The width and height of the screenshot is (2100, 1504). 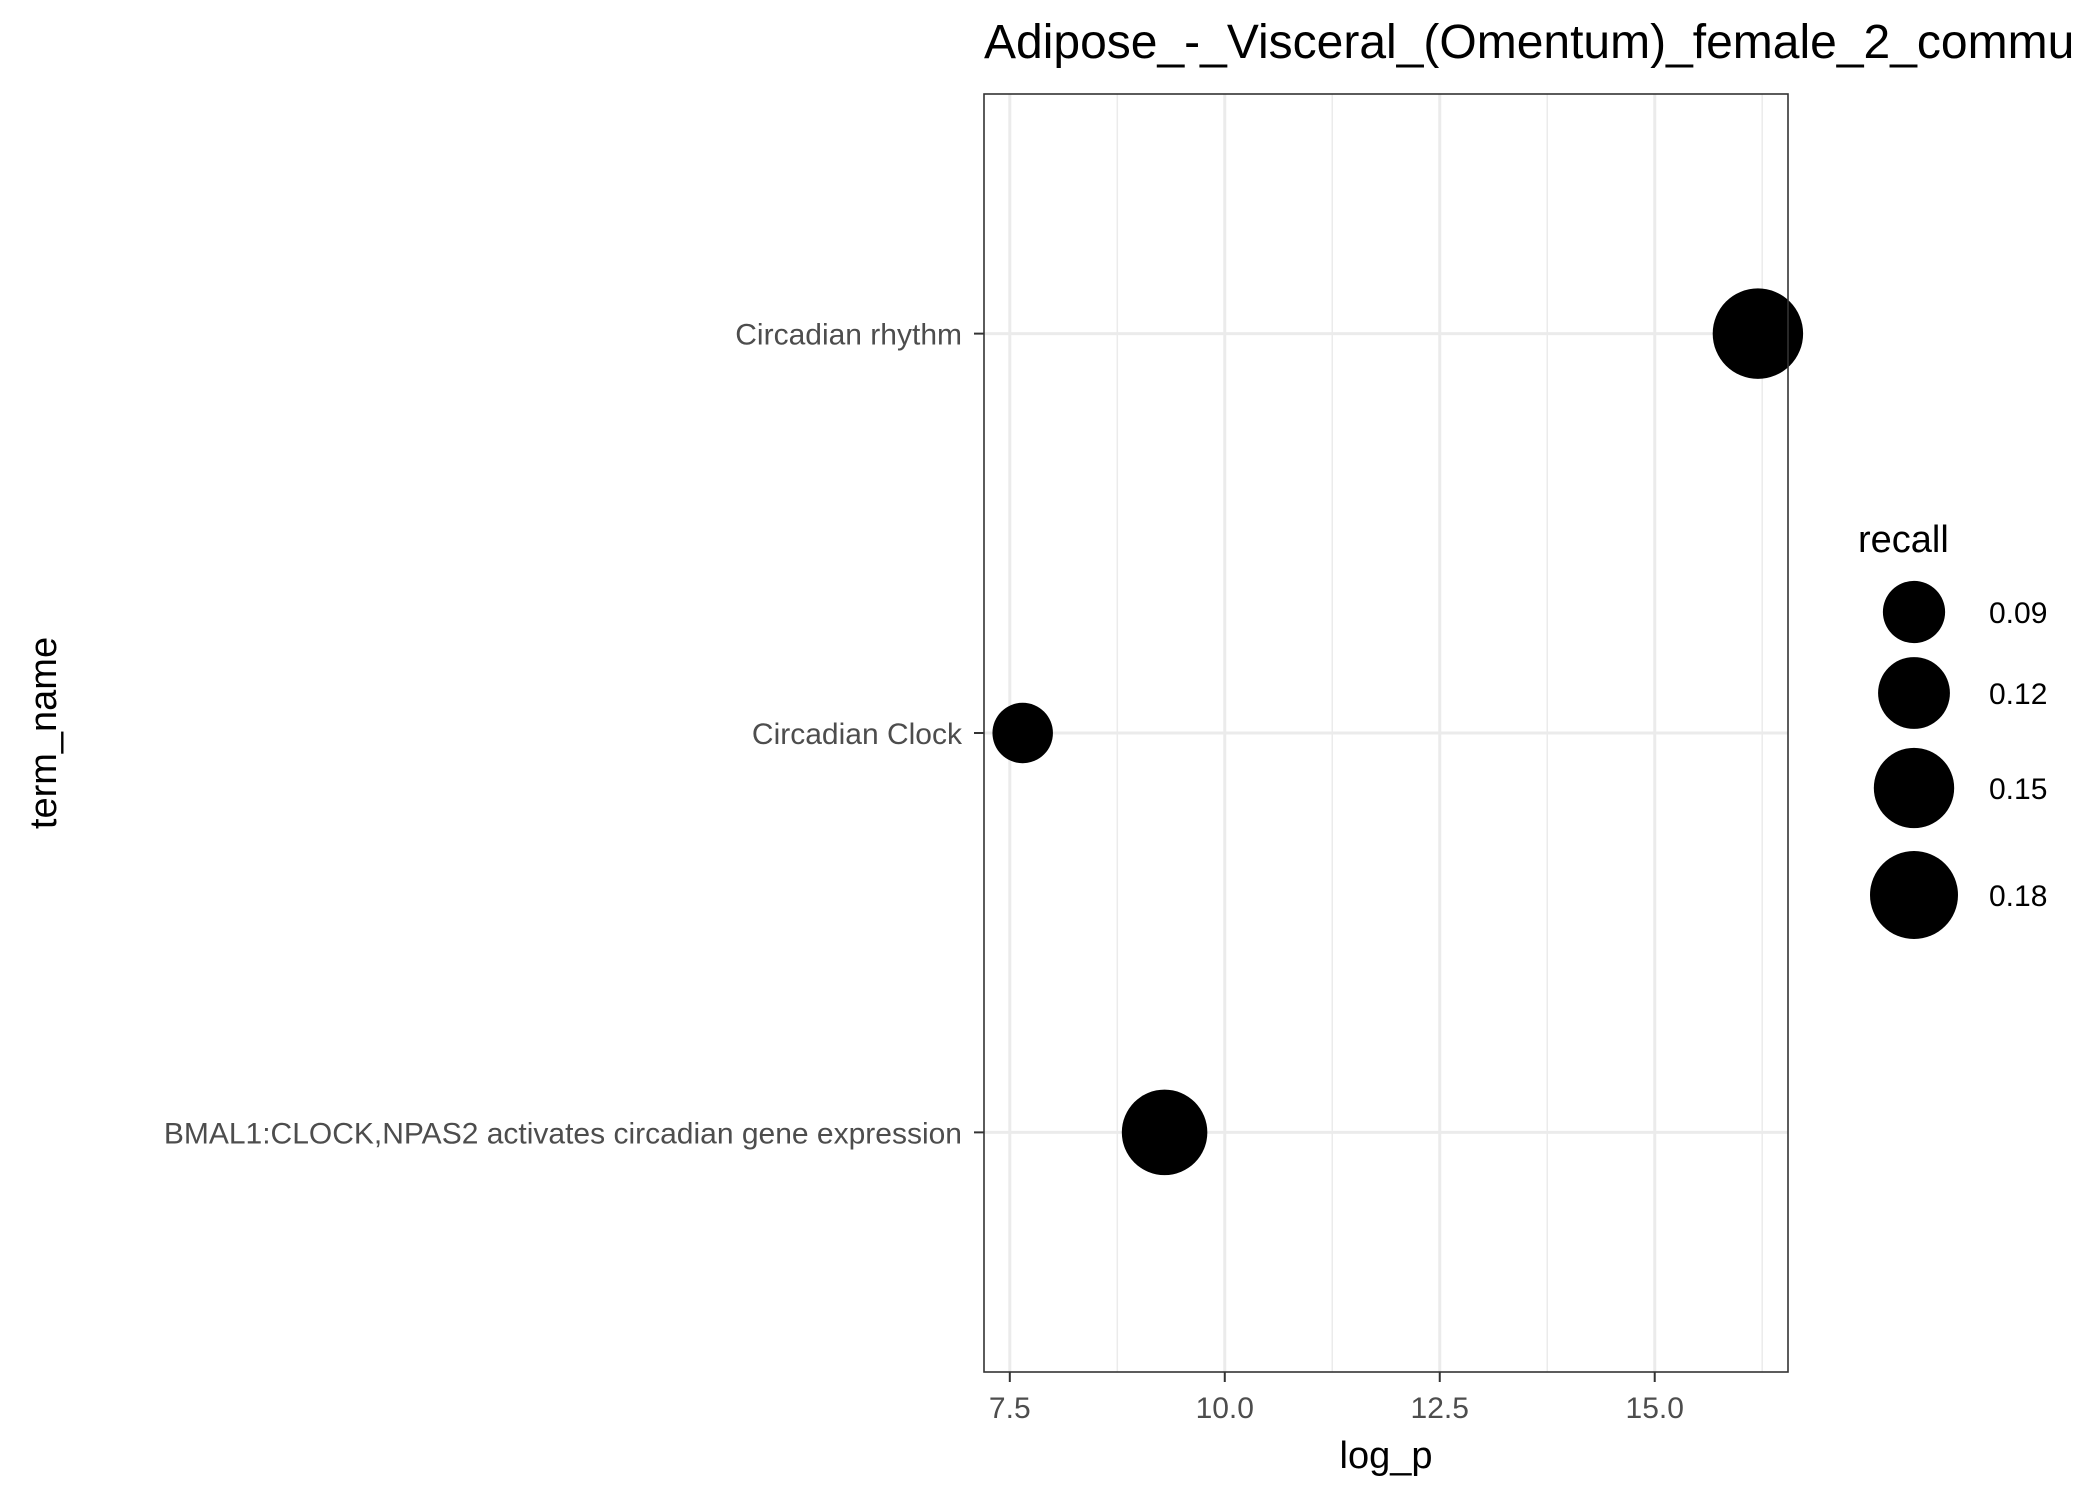 What do you see at coordinates (1903, 540) in the screenshot?
I see `legend-title: recall` at bounding box center [1903, 540].